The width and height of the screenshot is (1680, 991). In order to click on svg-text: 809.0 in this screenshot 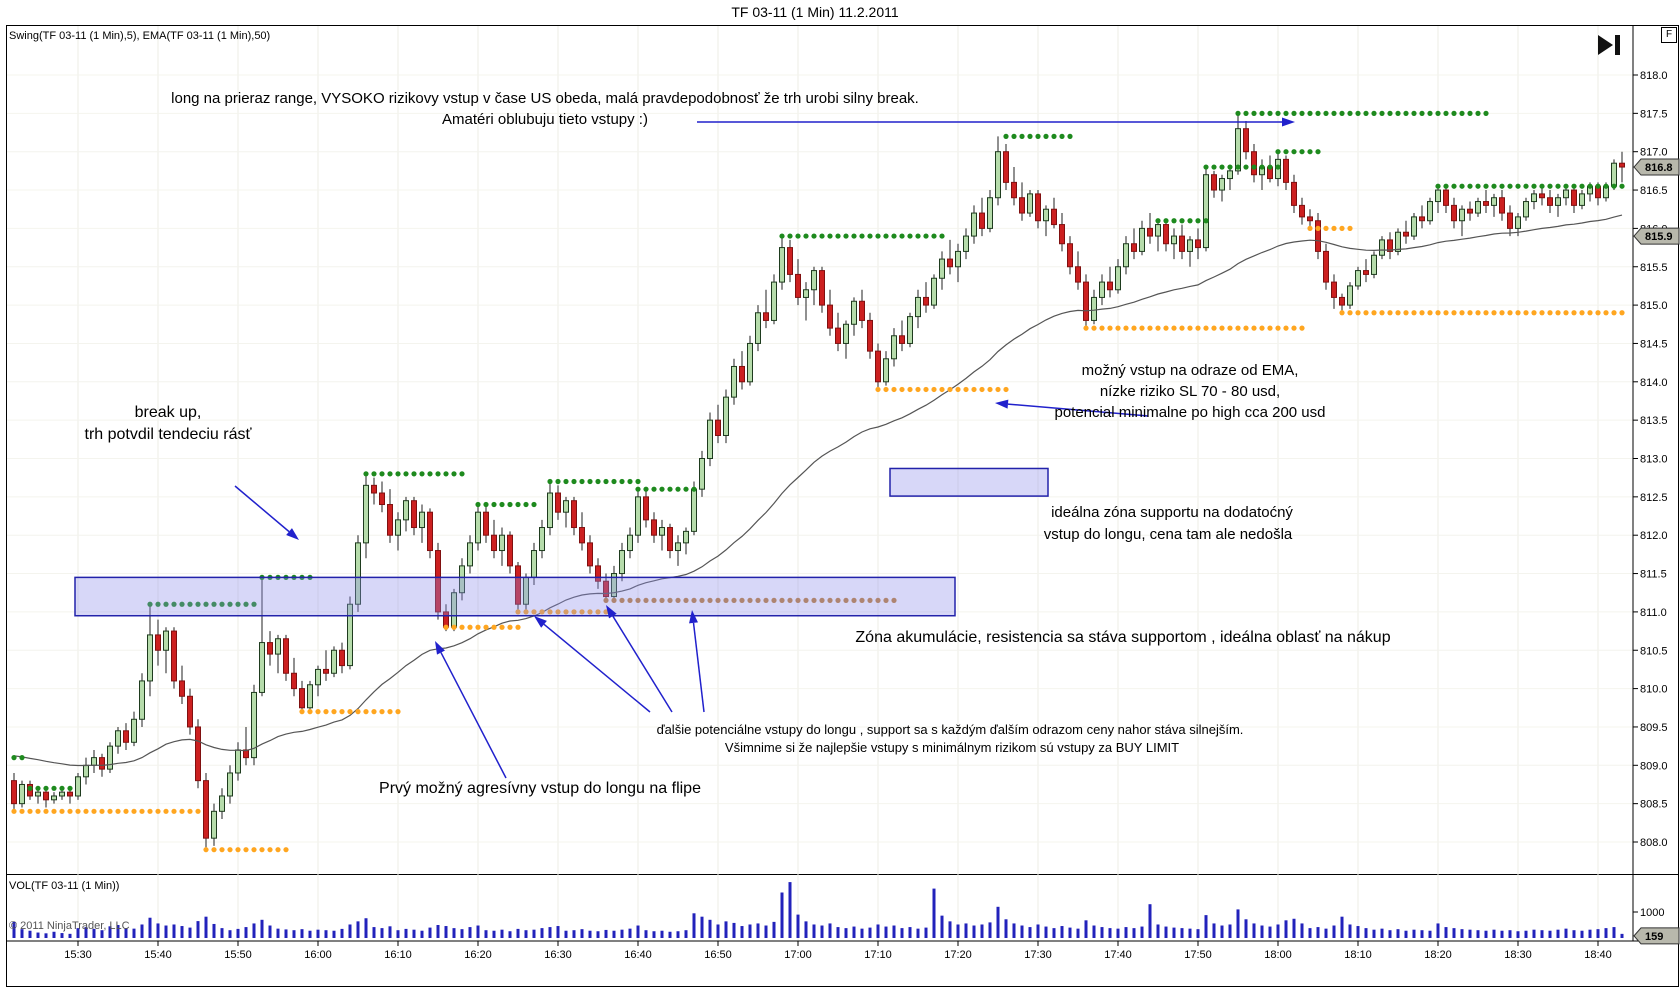, I will do `click(1654, 766)`.